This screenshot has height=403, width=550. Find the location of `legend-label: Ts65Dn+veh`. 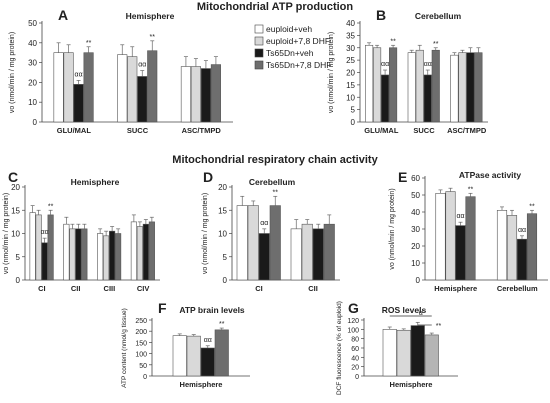

legend-label: Ts65Dn+veh is located at coordinates (290, 53).